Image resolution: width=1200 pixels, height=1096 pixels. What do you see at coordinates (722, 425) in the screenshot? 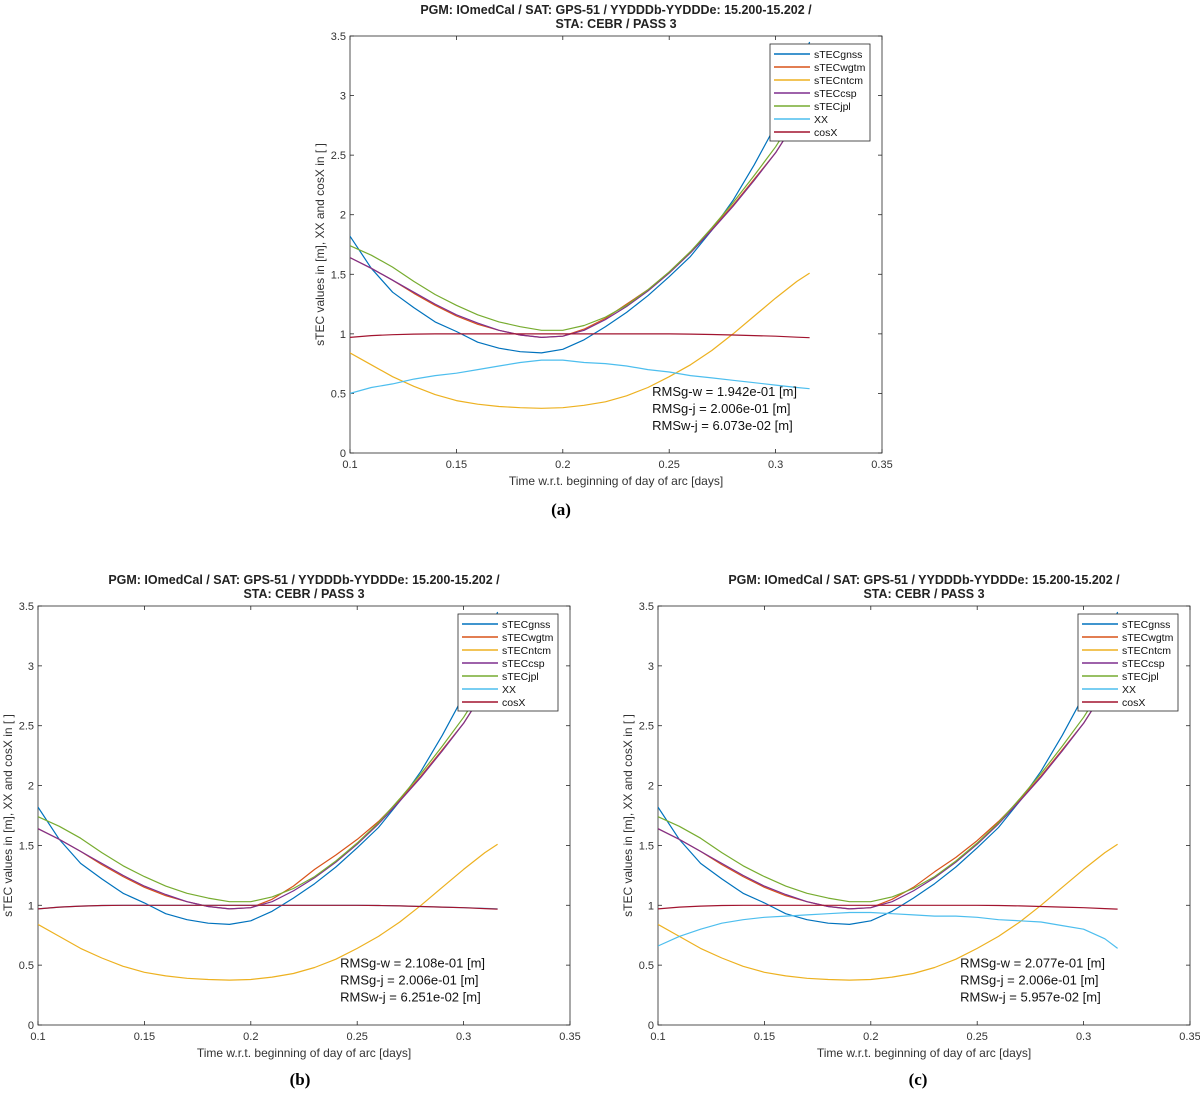
I see `rms-annotation: RMSw-j = 6.073e-02 [m]` at bounding box center [722, 425].